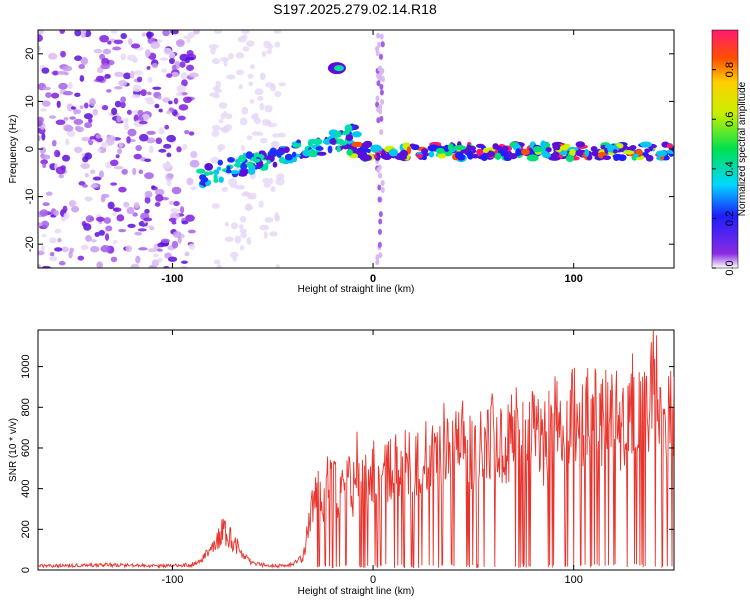 This screenshot has height=600, width=750. I want to click on y-tick-label: 1000, so click(26, 366).